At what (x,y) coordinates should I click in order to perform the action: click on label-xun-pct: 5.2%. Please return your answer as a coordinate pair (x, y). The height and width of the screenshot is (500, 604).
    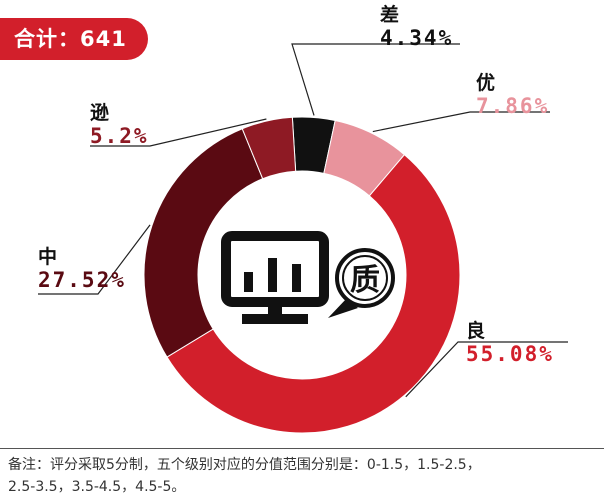
    Looking at the image, I should click on (119, 136).